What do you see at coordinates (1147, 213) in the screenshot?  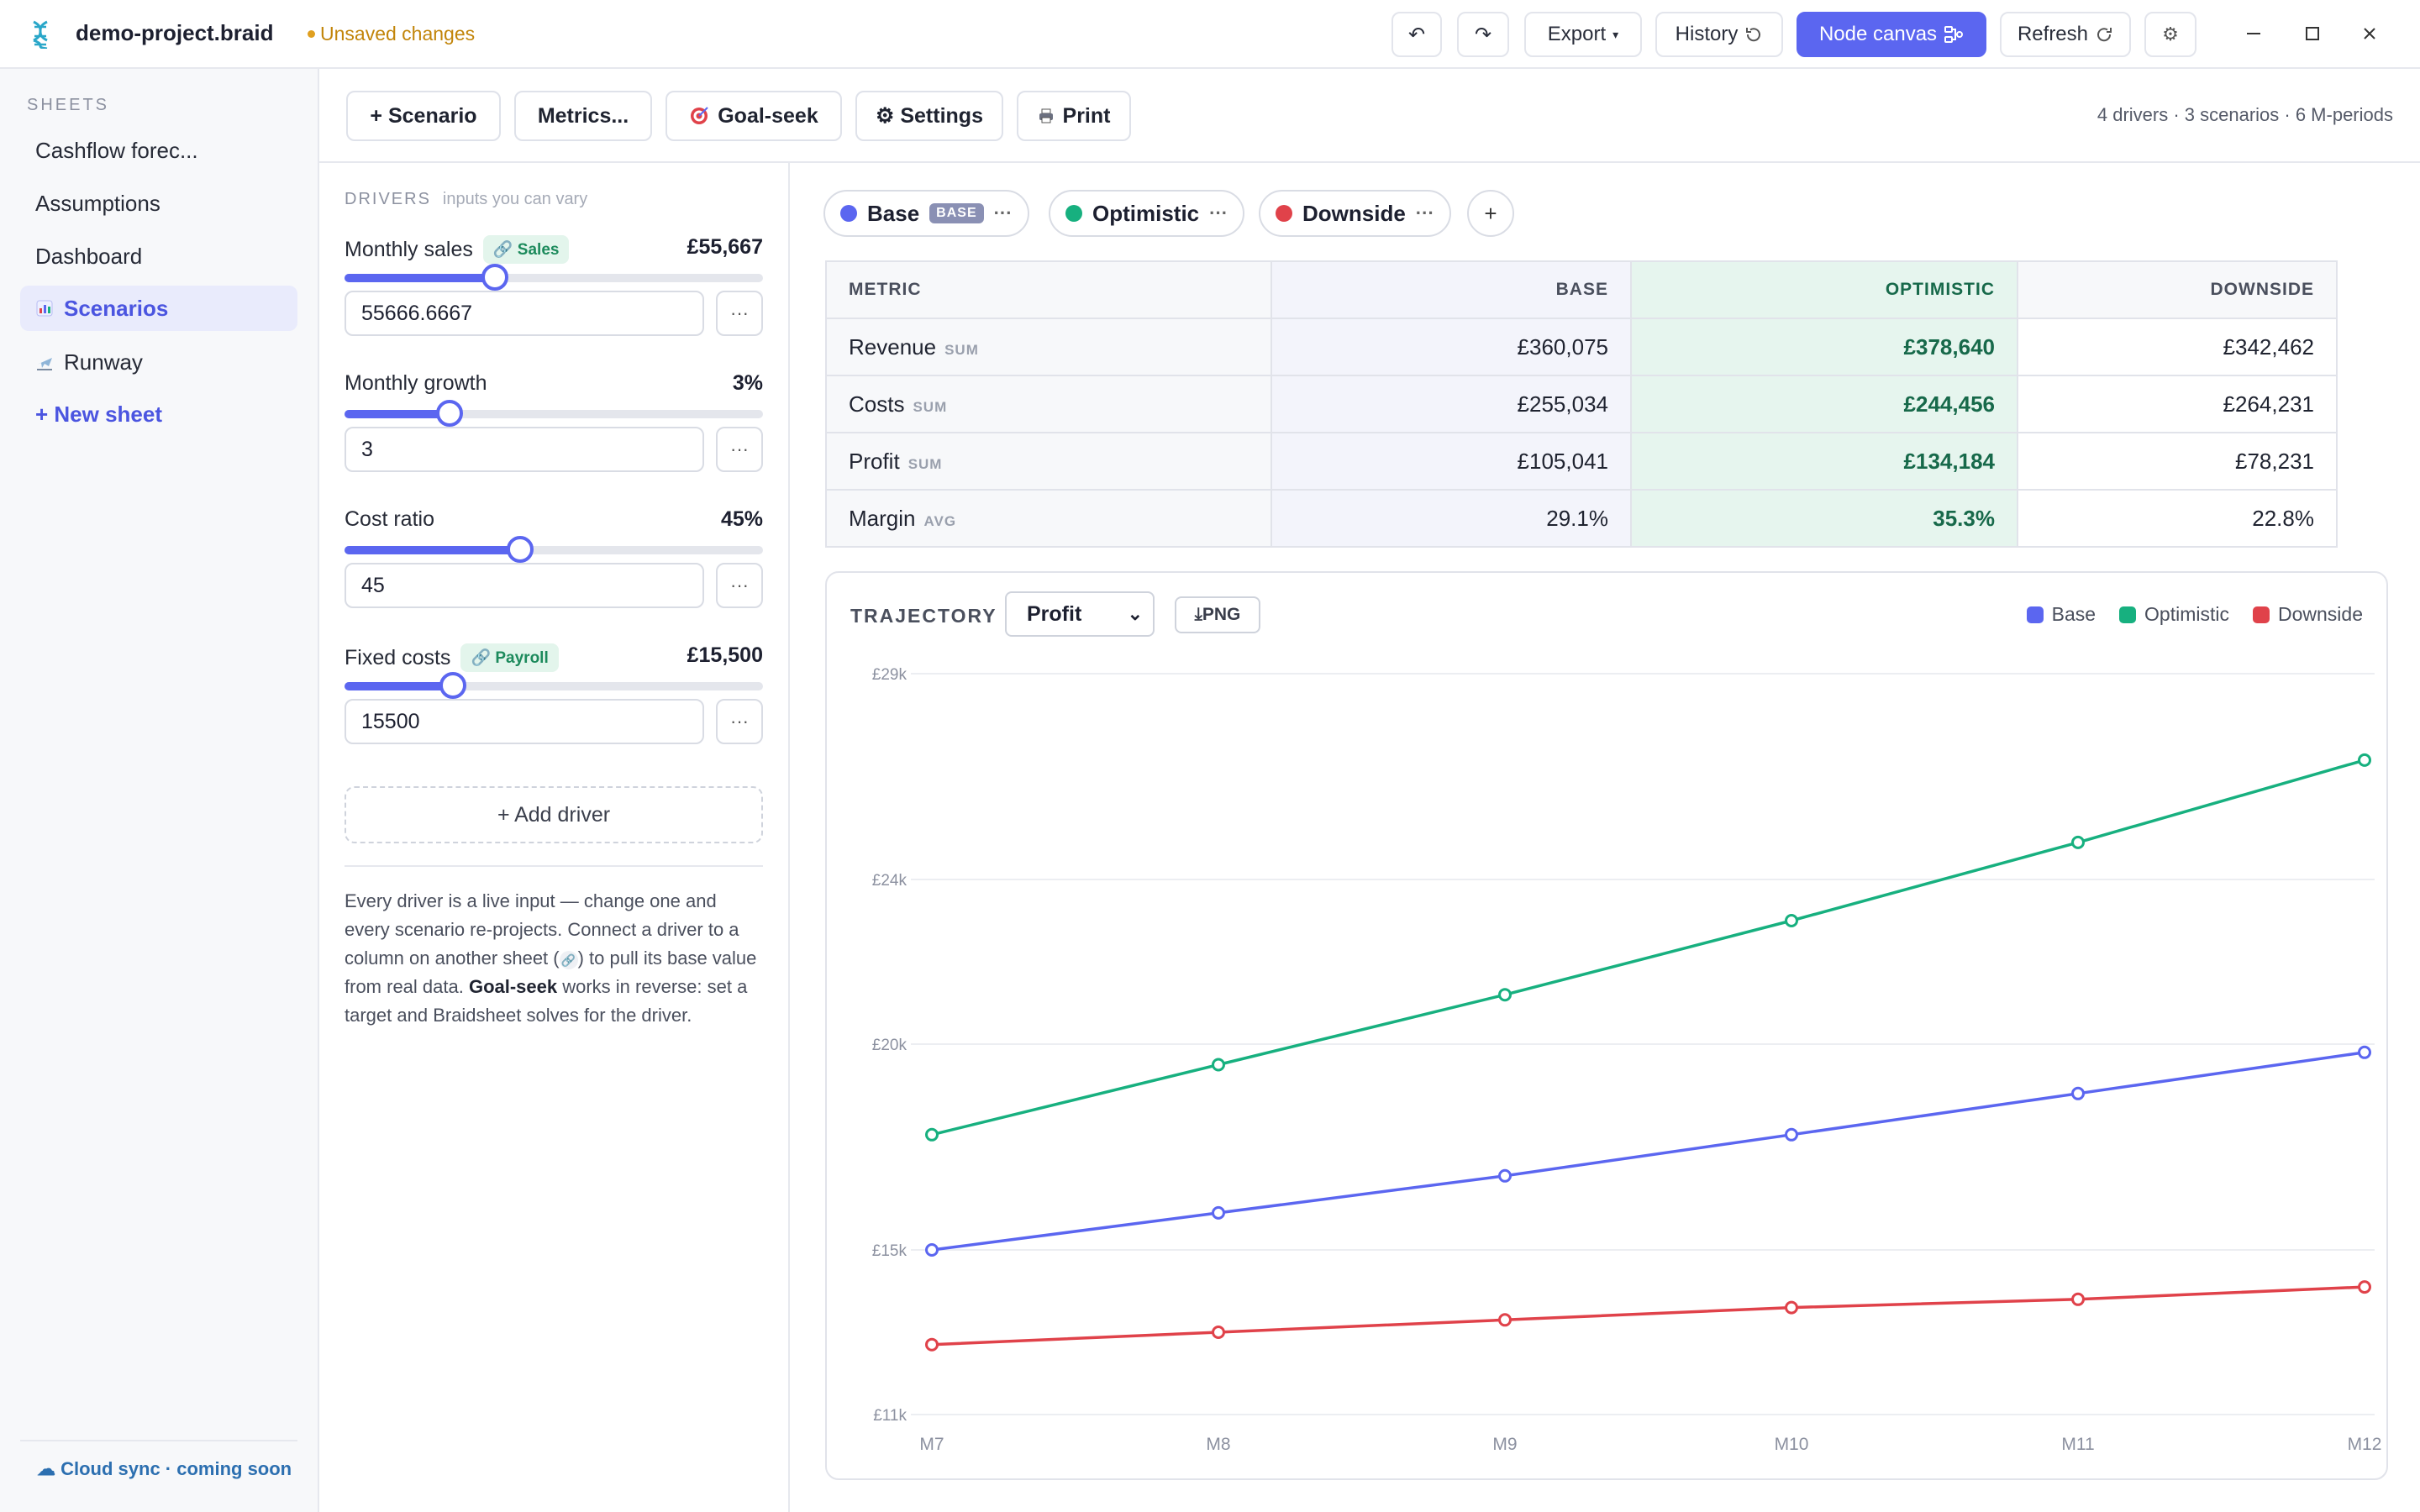 I see `scenario-chip-optimistic: Optimistic ···` at bounding box center [1147, 213].